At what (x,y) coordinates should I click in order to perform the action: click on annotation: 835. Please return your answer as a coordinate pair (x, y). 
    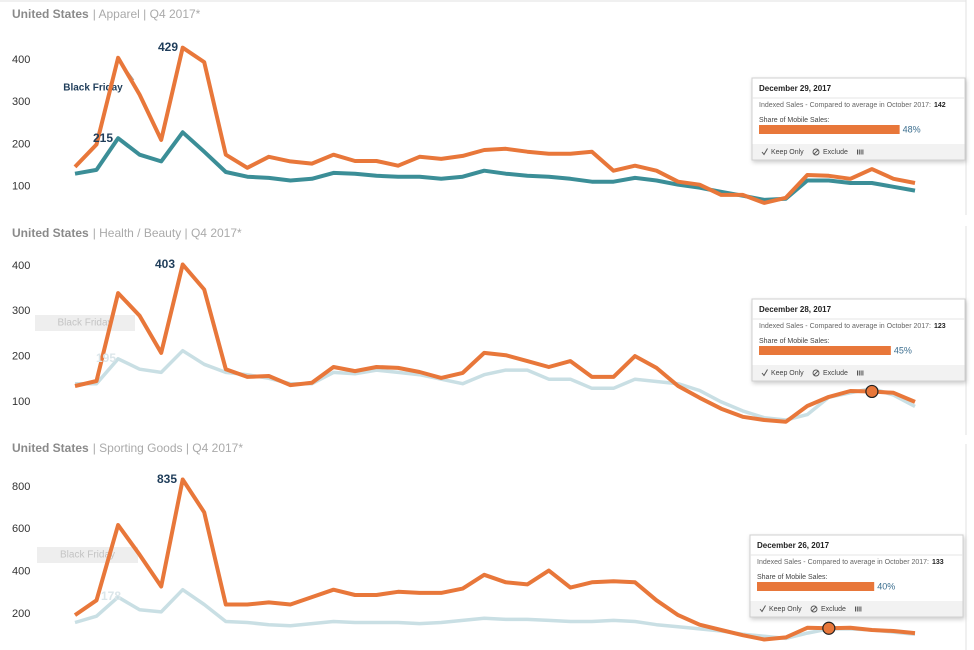
    Looking at the image, I should click on (167, 479).